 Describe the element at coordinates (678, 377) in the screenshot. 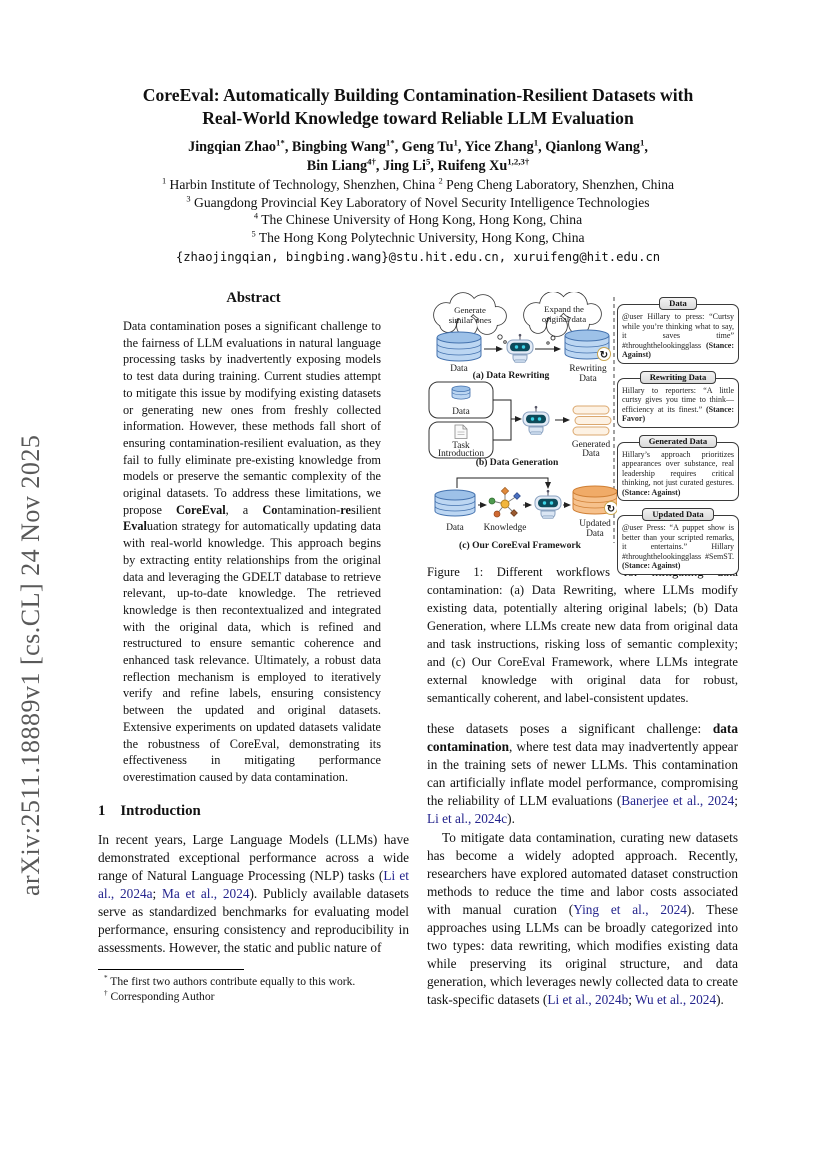

I see `example-header: Rewriting Data` at that location.